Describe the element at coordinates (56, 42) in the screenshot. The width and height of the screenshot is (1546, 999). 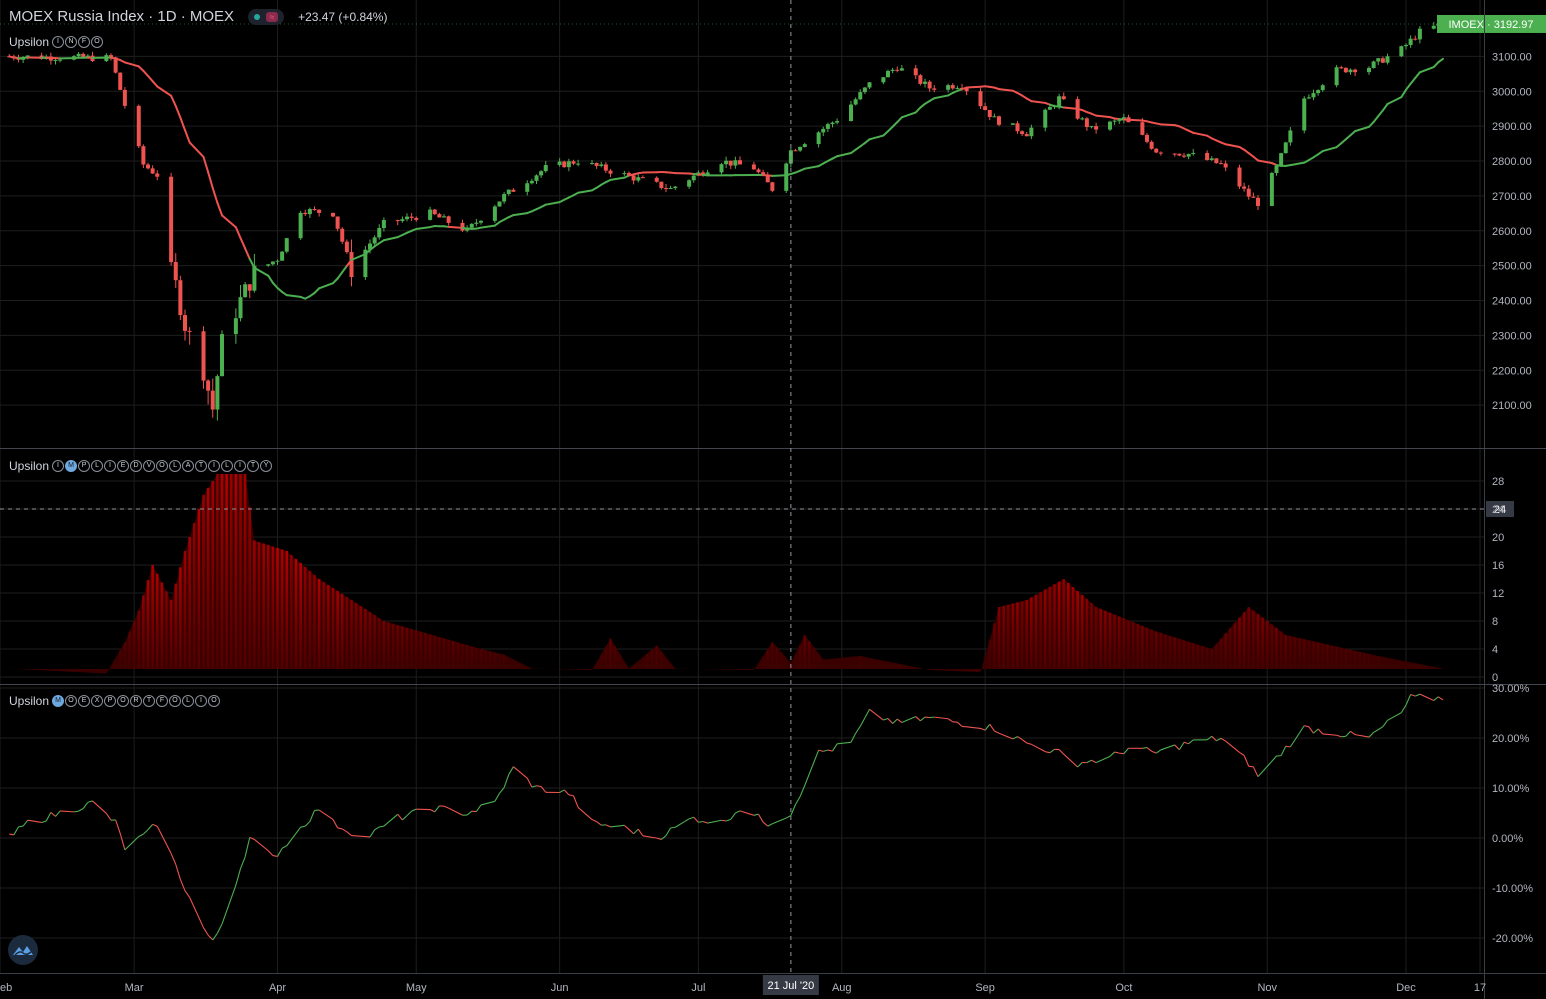
I see `indicator-legend-info: Upsilon I N F O` at that location.